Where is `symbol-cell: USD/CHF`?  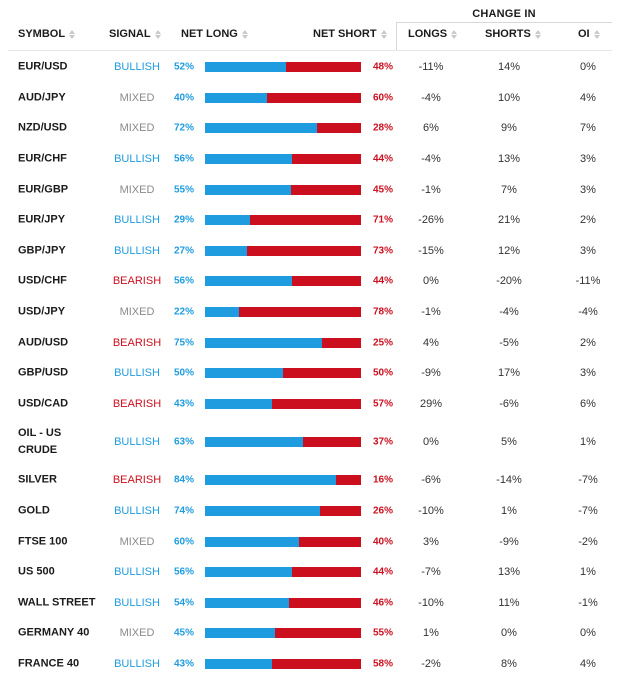 symbol-cell: USD/CHF is located at coordinates (42, 280).